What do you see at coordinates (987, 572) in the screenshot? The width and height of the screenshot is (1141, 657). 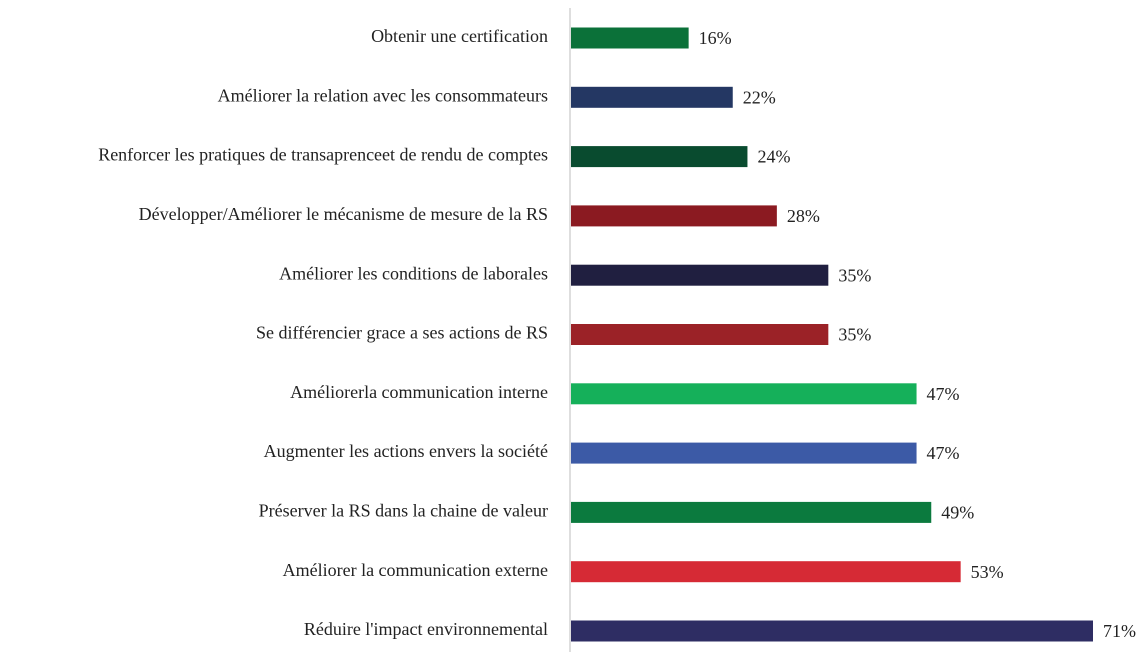 I see `value-label: 53%` at bounding box center [987, 572].